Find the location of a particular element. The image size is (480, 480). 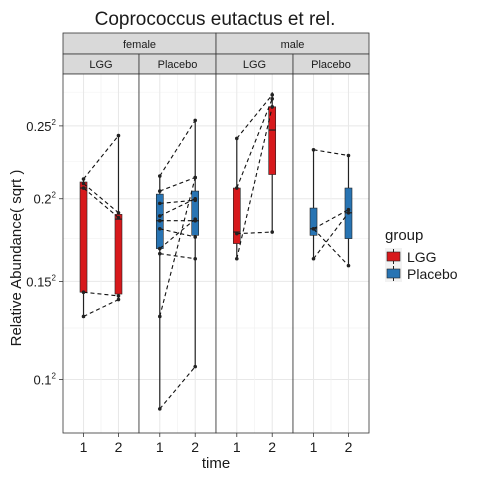

panel-male-placebo: Placebo 1 2 is located at coordinates (331, 254).